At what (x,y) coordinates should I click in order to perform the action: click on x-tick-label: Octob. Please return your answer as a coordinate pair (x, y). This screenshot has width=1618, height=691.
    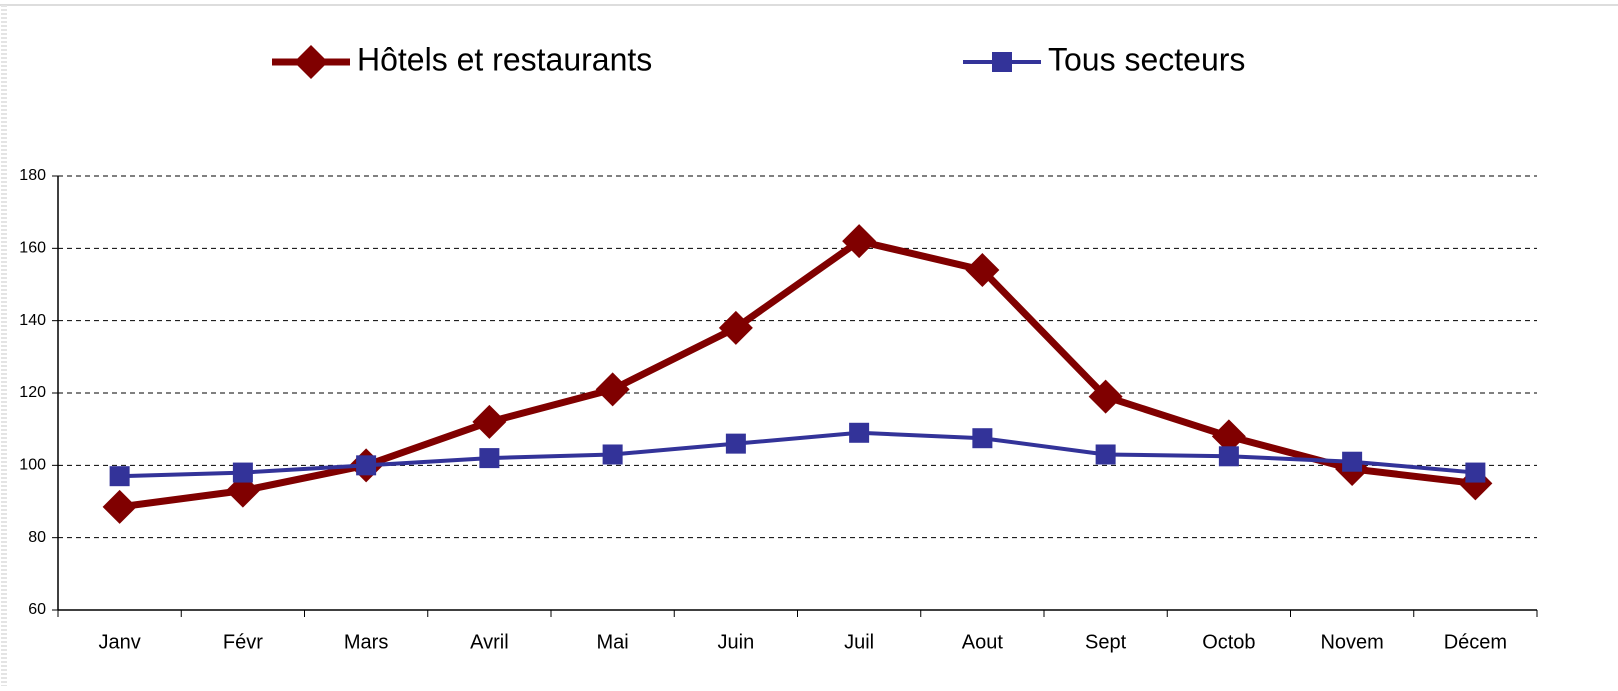
    Looking at the image, I should click on (1228, 642).